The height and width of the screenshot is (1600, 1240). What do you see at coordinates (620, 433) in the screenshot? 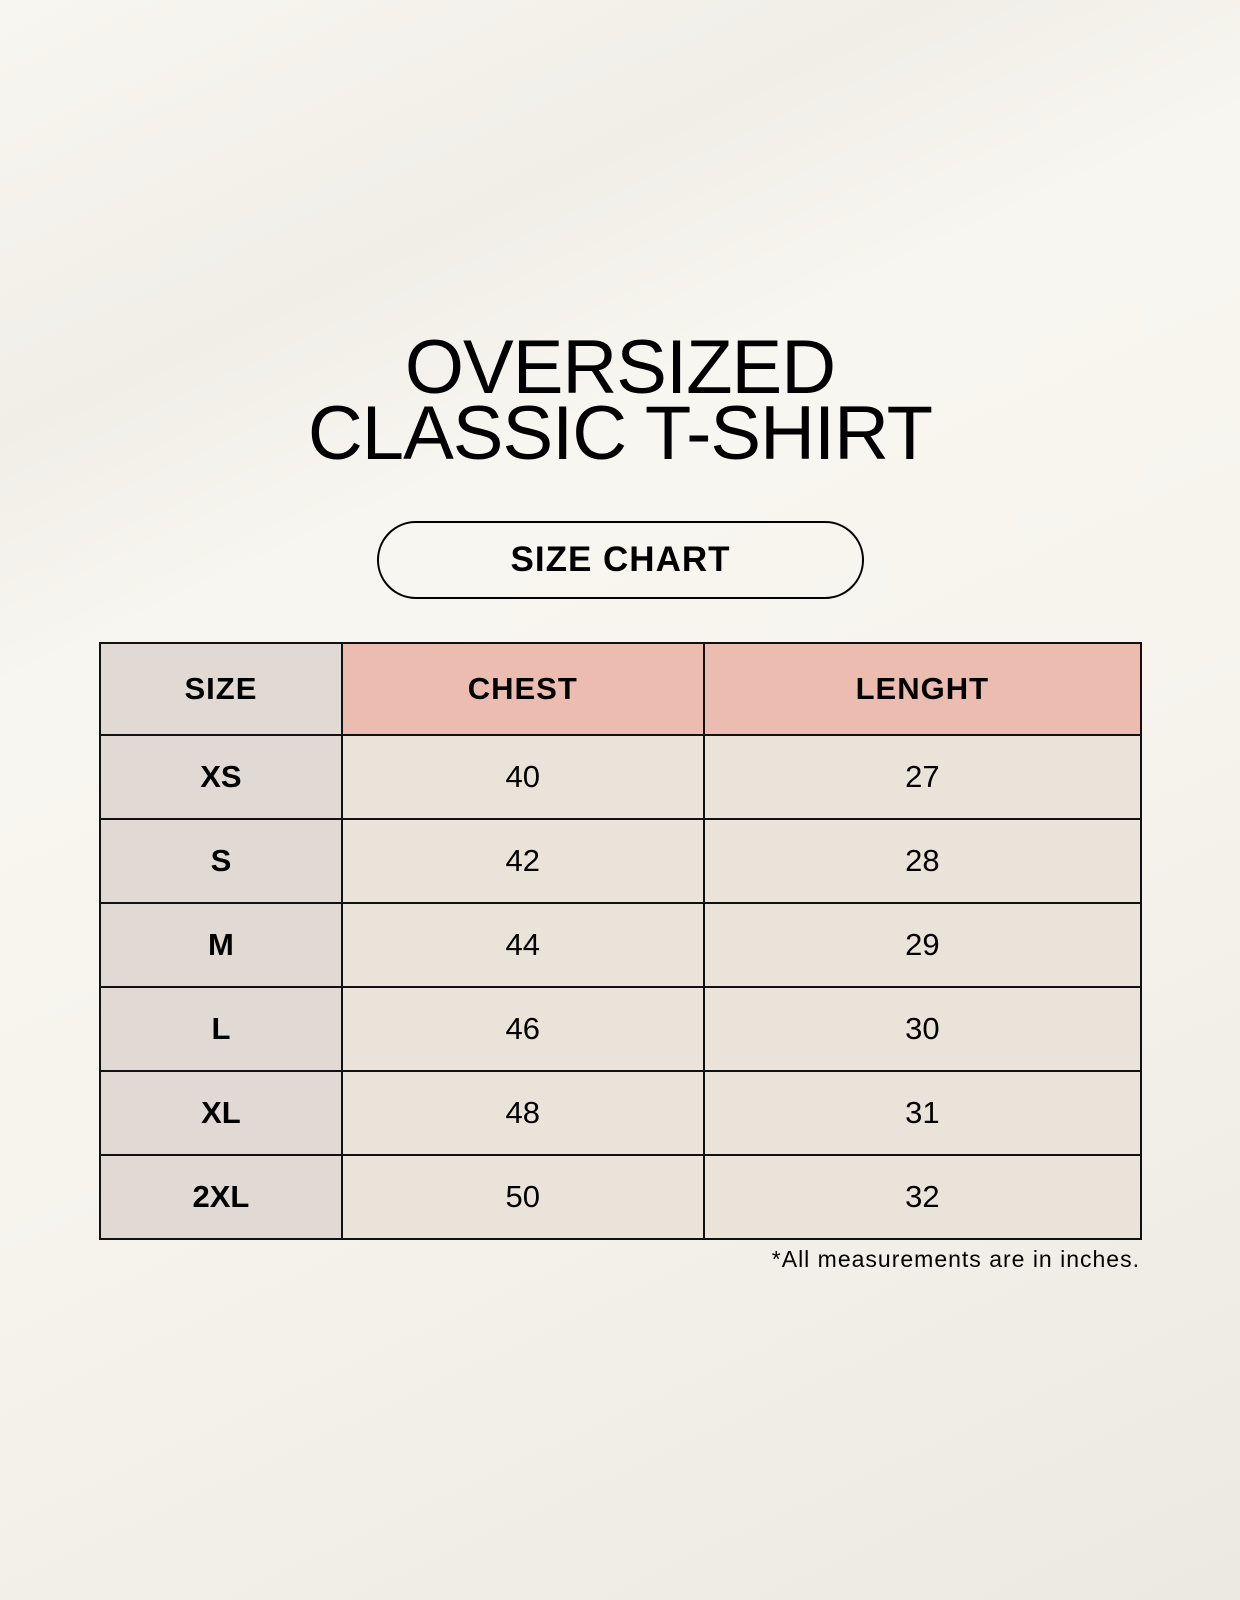
I see `title-line-2: CLASSIC T-SHIRT` at bounding box center [620, 433].